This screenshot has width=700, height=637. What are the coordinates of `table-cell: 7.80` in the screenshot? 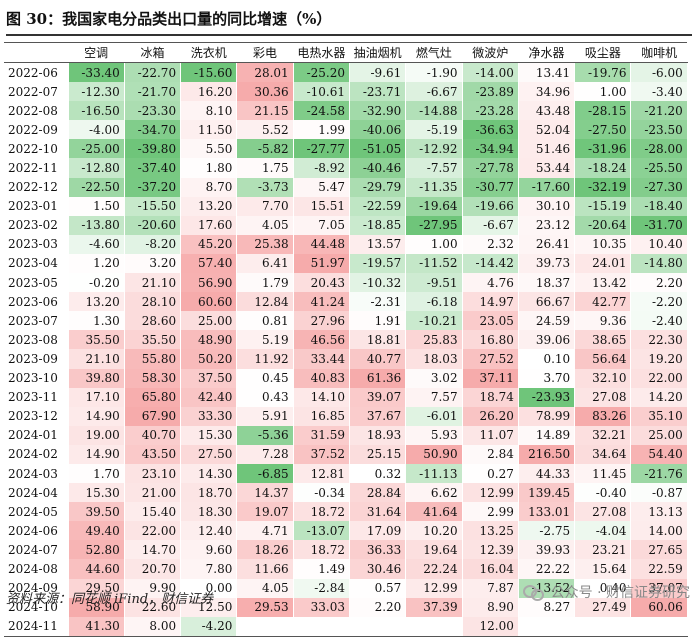 It's located at (209, 569).